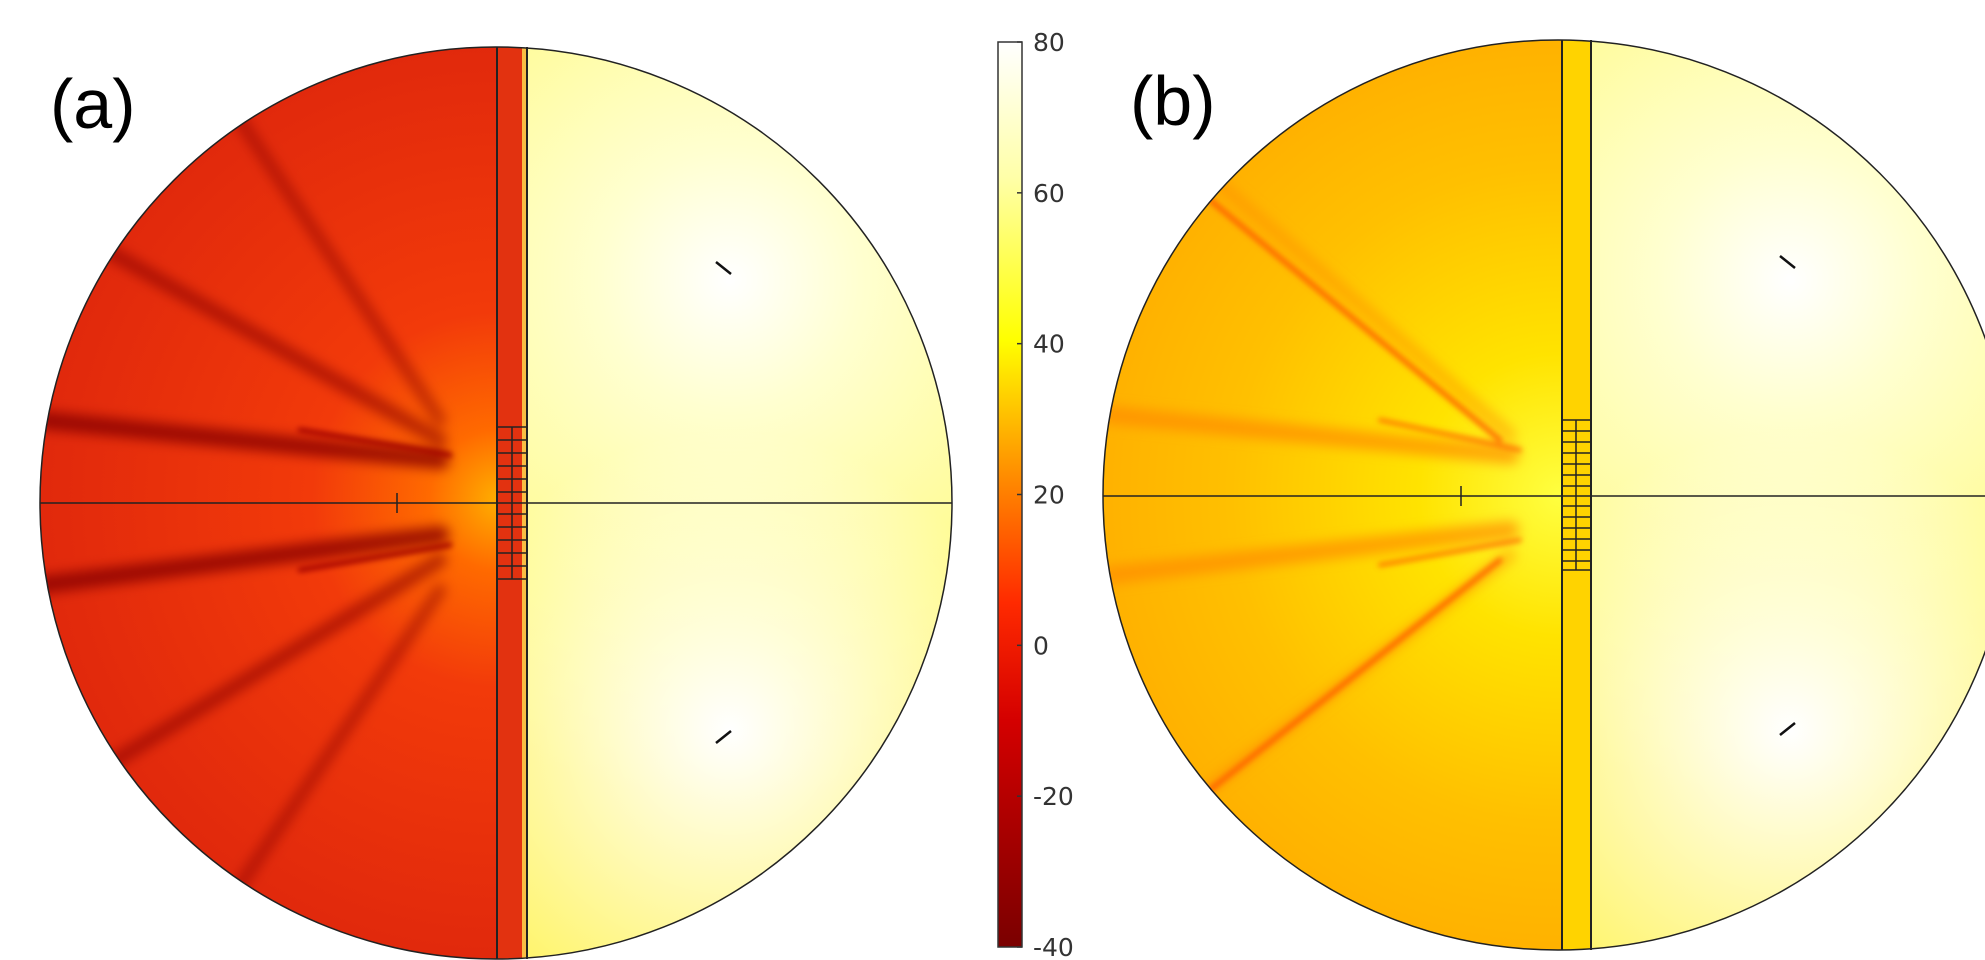 This screenshot has width=1985, height=960. Describe the element at coordinates (1041, 645) in the screenshot. I see `colorbar-tick-label: 0` at that location.